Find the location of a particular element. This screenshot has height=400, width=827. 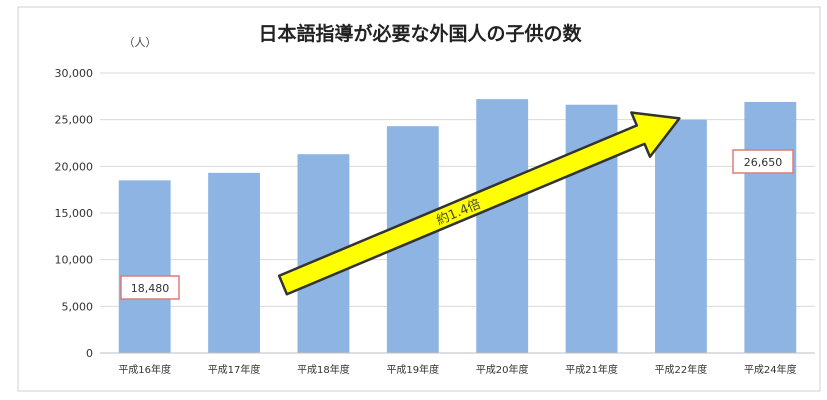

y-tick-label: 5,000 is located at coordinates (78, 306).